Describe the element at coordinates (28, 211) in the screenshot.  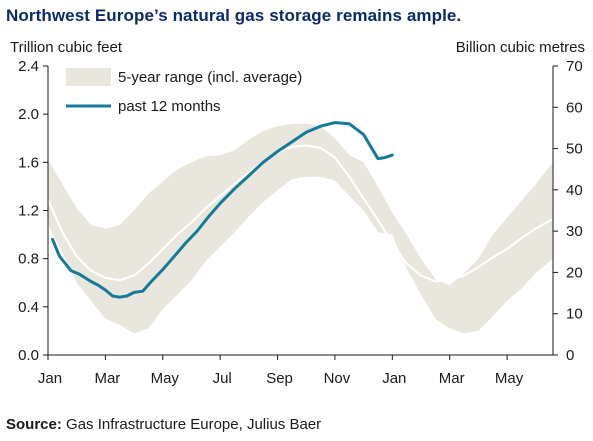
I see `y-left-tick-label: 1.2` at that location.